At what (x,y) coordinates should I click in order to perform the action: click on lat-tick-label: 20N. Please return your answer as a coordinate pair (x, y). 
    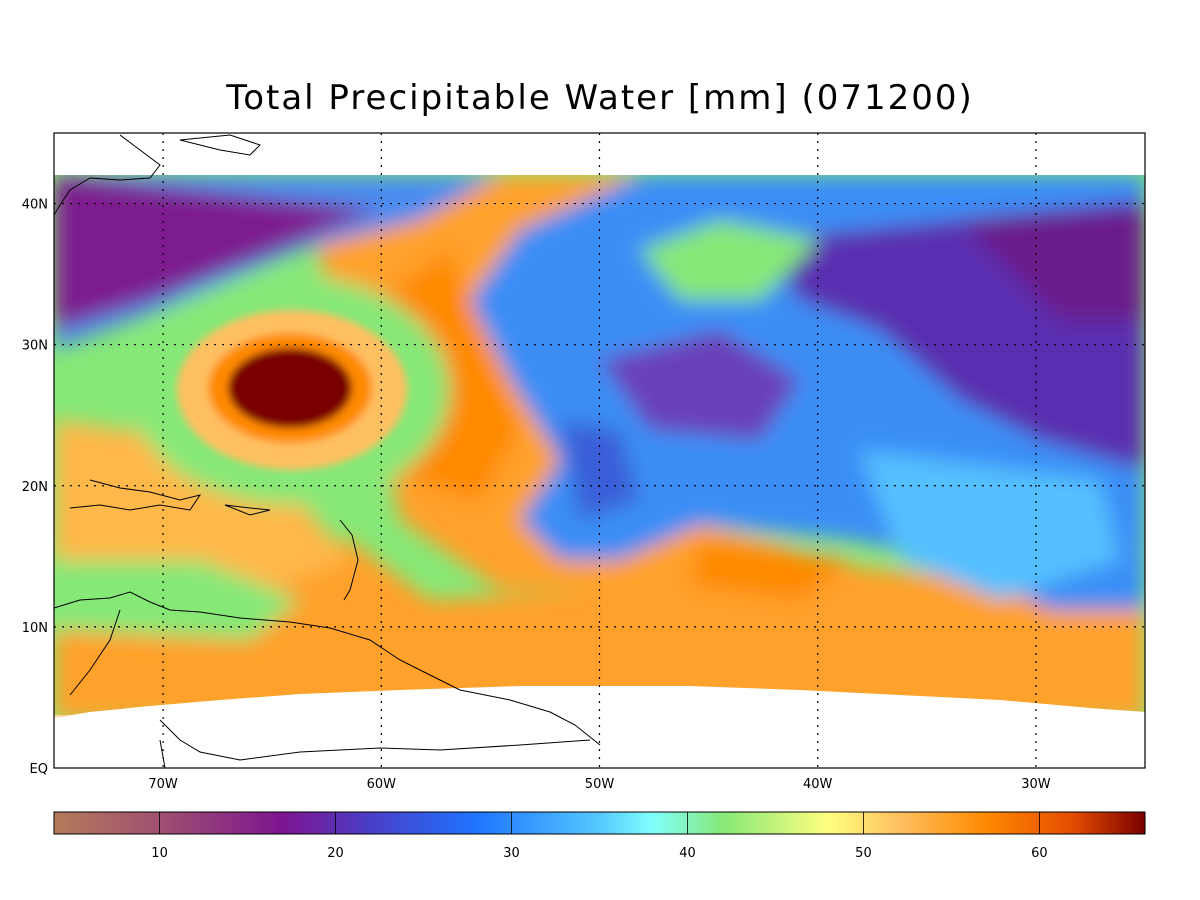
    Looking at the image, I should click on (35, 487).